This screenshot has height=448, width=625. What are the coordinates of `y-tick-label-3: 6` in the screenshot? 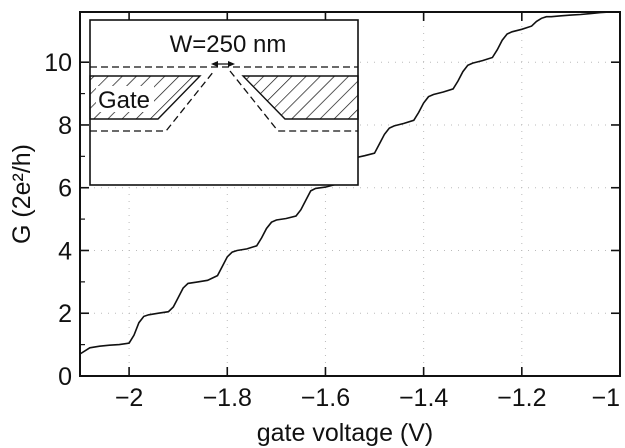 It's located at (65, 189).